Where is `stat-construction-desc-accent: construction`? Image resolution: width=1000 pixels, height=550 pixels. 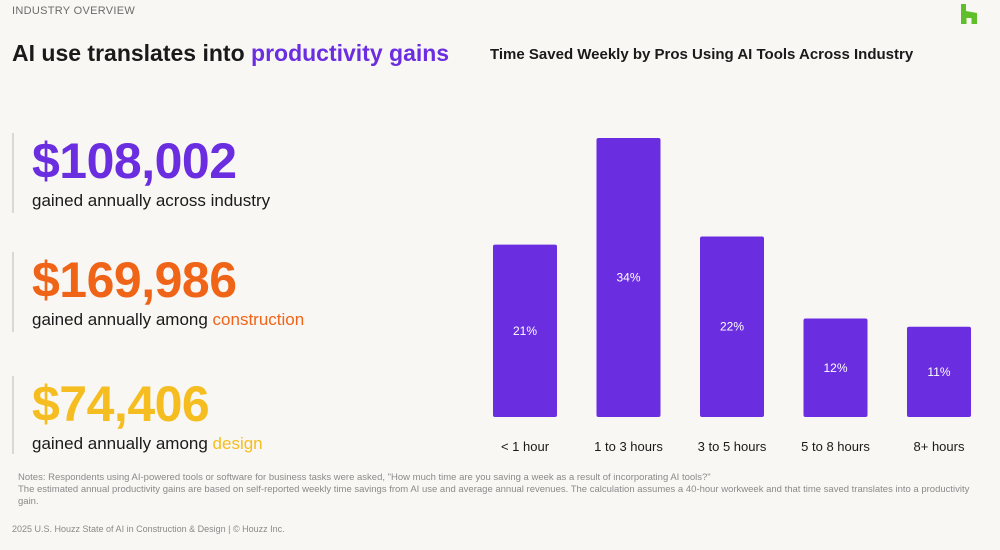 stat-construction-desc-accent: construction is located at coordinates (258, 319).